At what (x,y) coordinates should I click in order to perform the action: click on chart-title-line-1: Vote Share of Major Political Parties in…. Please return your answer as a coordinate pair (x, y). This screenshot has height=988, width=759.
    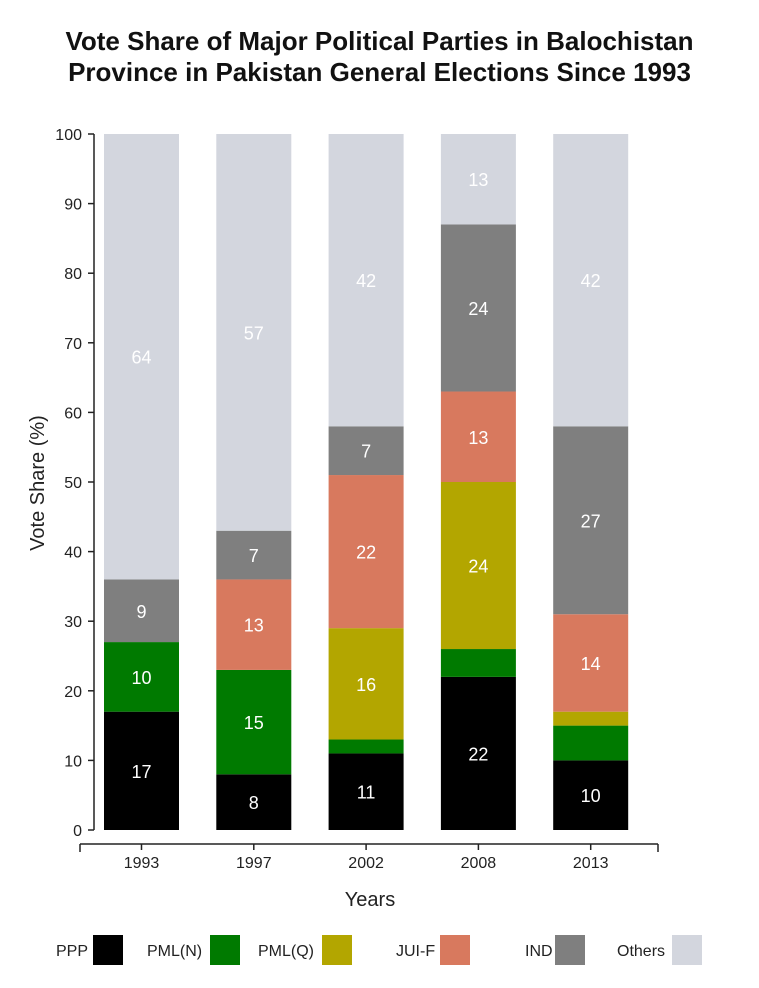
    Looking at the image, I should click on (379, 41).